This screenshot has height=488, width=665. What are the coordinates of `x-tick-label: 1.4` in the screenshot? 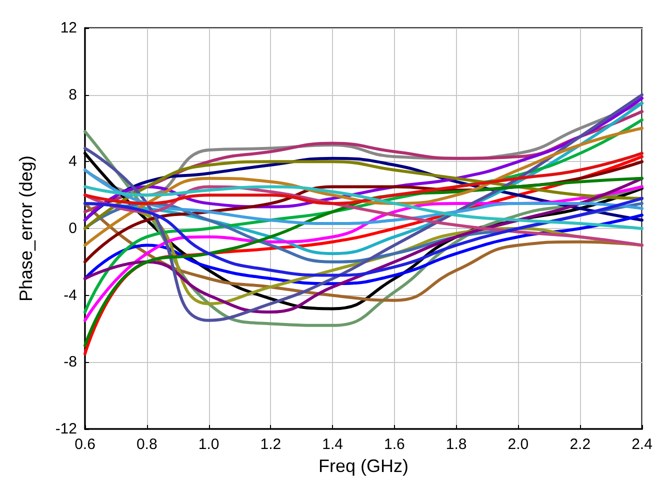 It's located at (332, 444).